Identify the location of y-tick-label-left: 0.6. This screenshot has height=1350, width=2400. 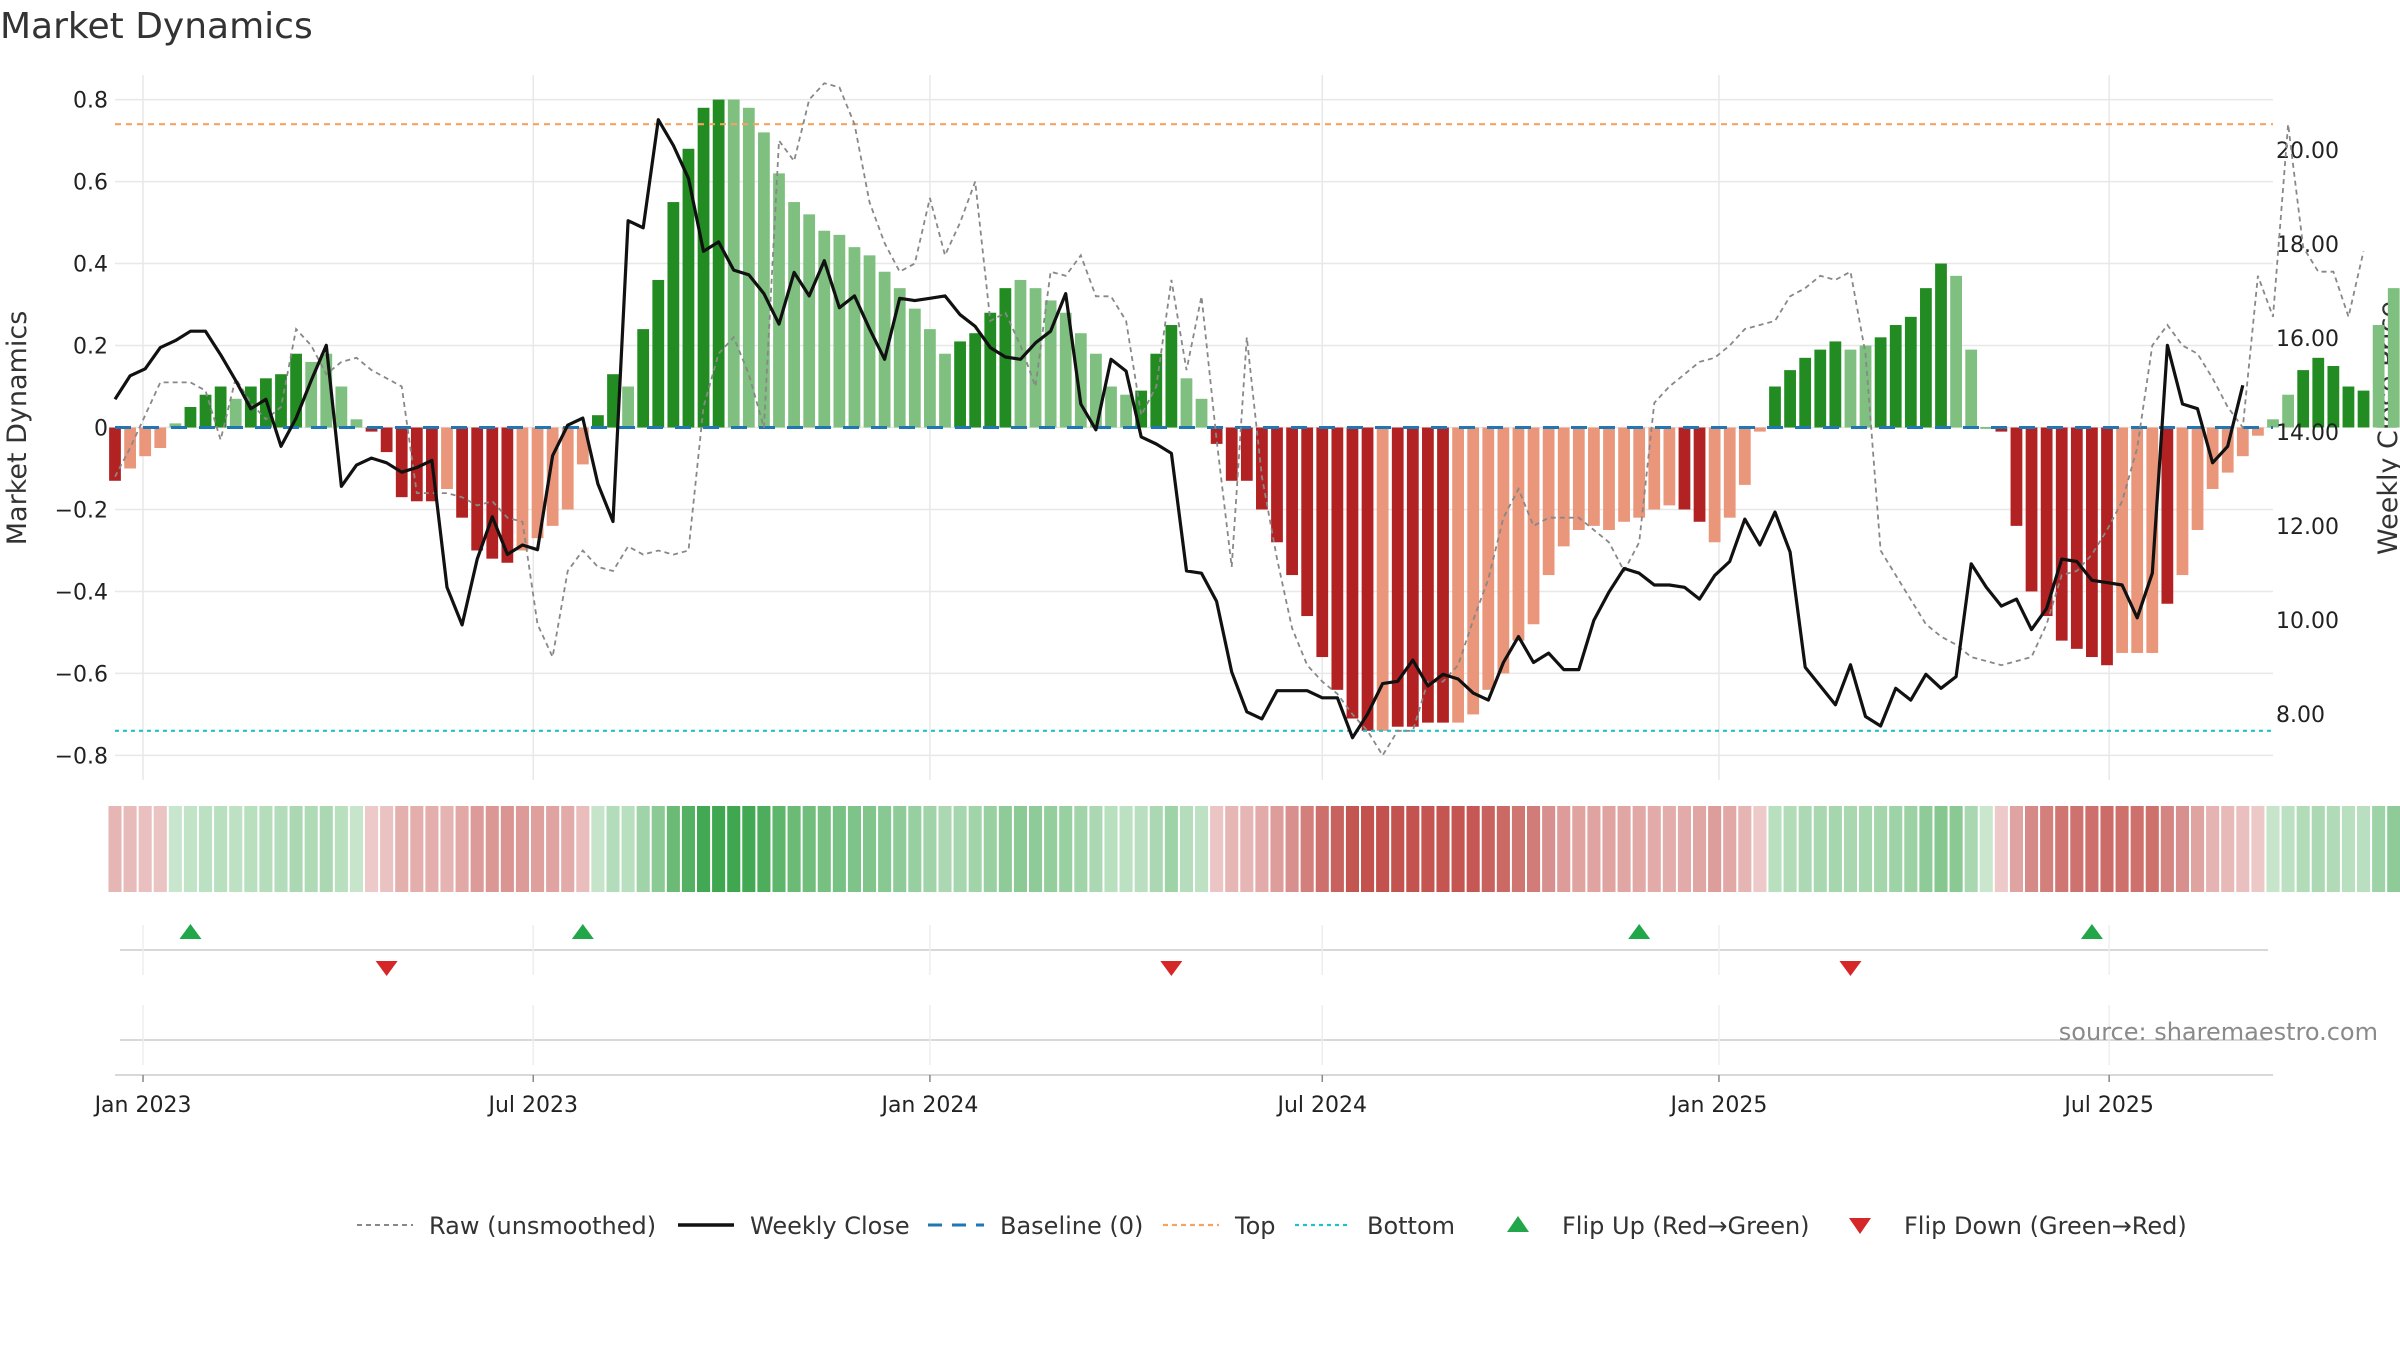
(90, 183).